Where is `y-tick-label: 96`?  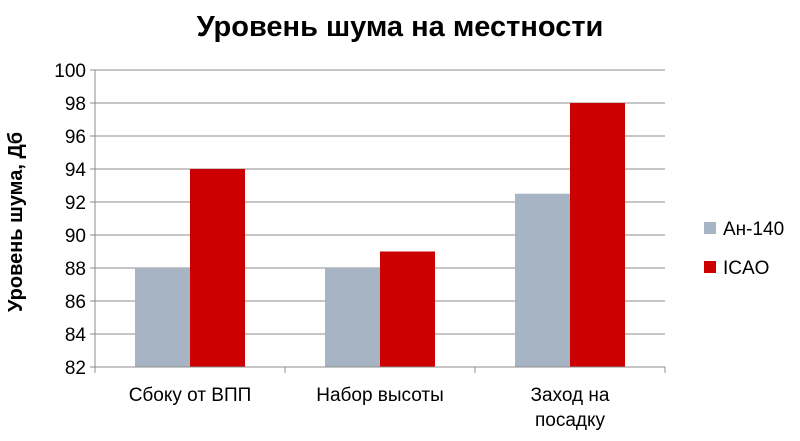
y-tick-label: 96 is located at coordinates (75, 137).